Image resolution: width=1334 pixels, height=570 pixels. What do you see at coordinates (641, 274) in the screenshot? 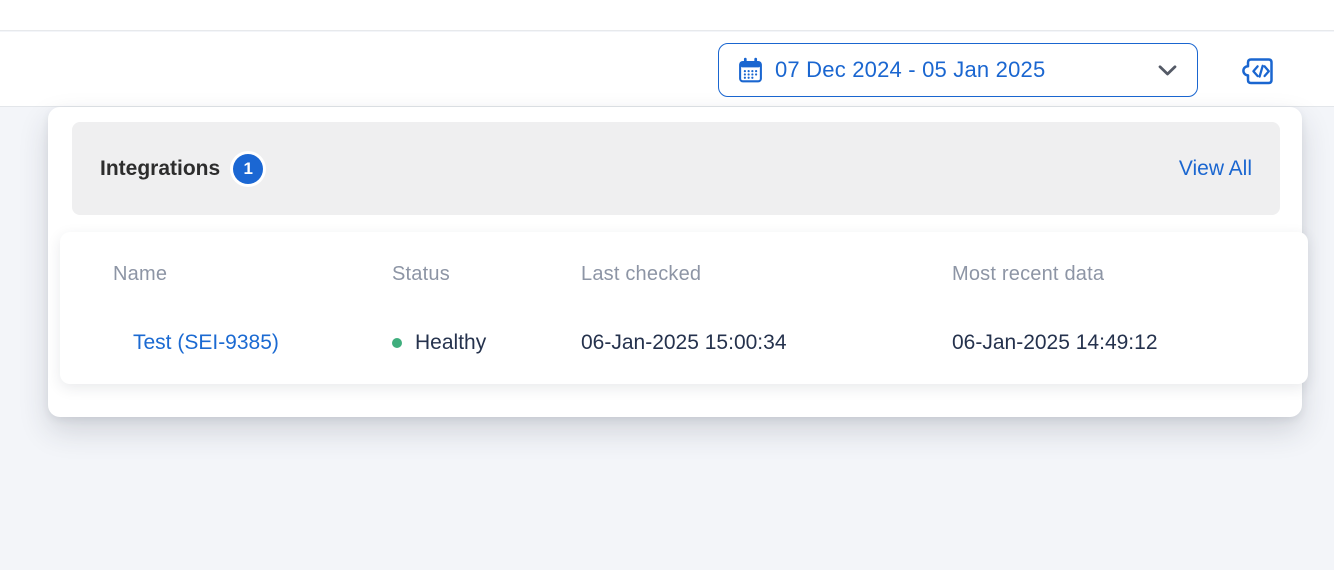
I see `column-header-last-checked: Last checked` at bounding box center [641, 274].